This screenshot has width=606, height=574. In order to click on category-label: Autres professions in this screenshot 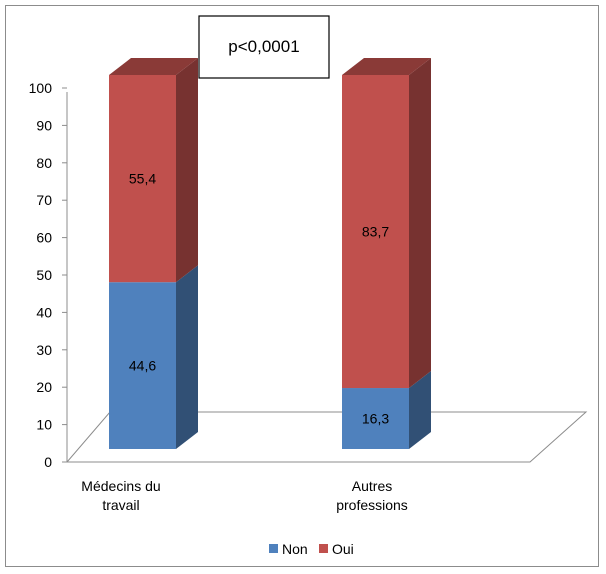, I will do `click(372, 495)`.